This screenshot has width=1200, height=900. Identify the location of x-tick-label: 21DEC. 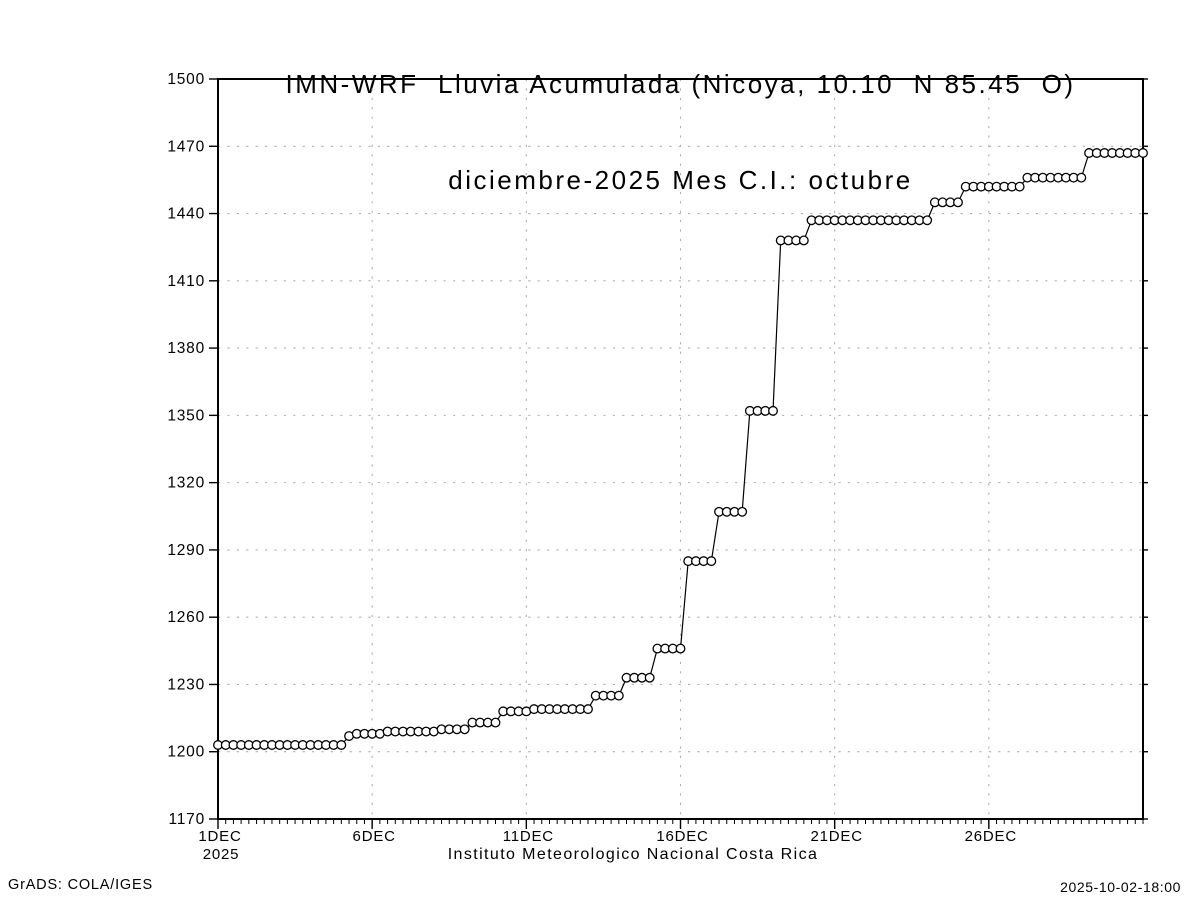
(836, 836).